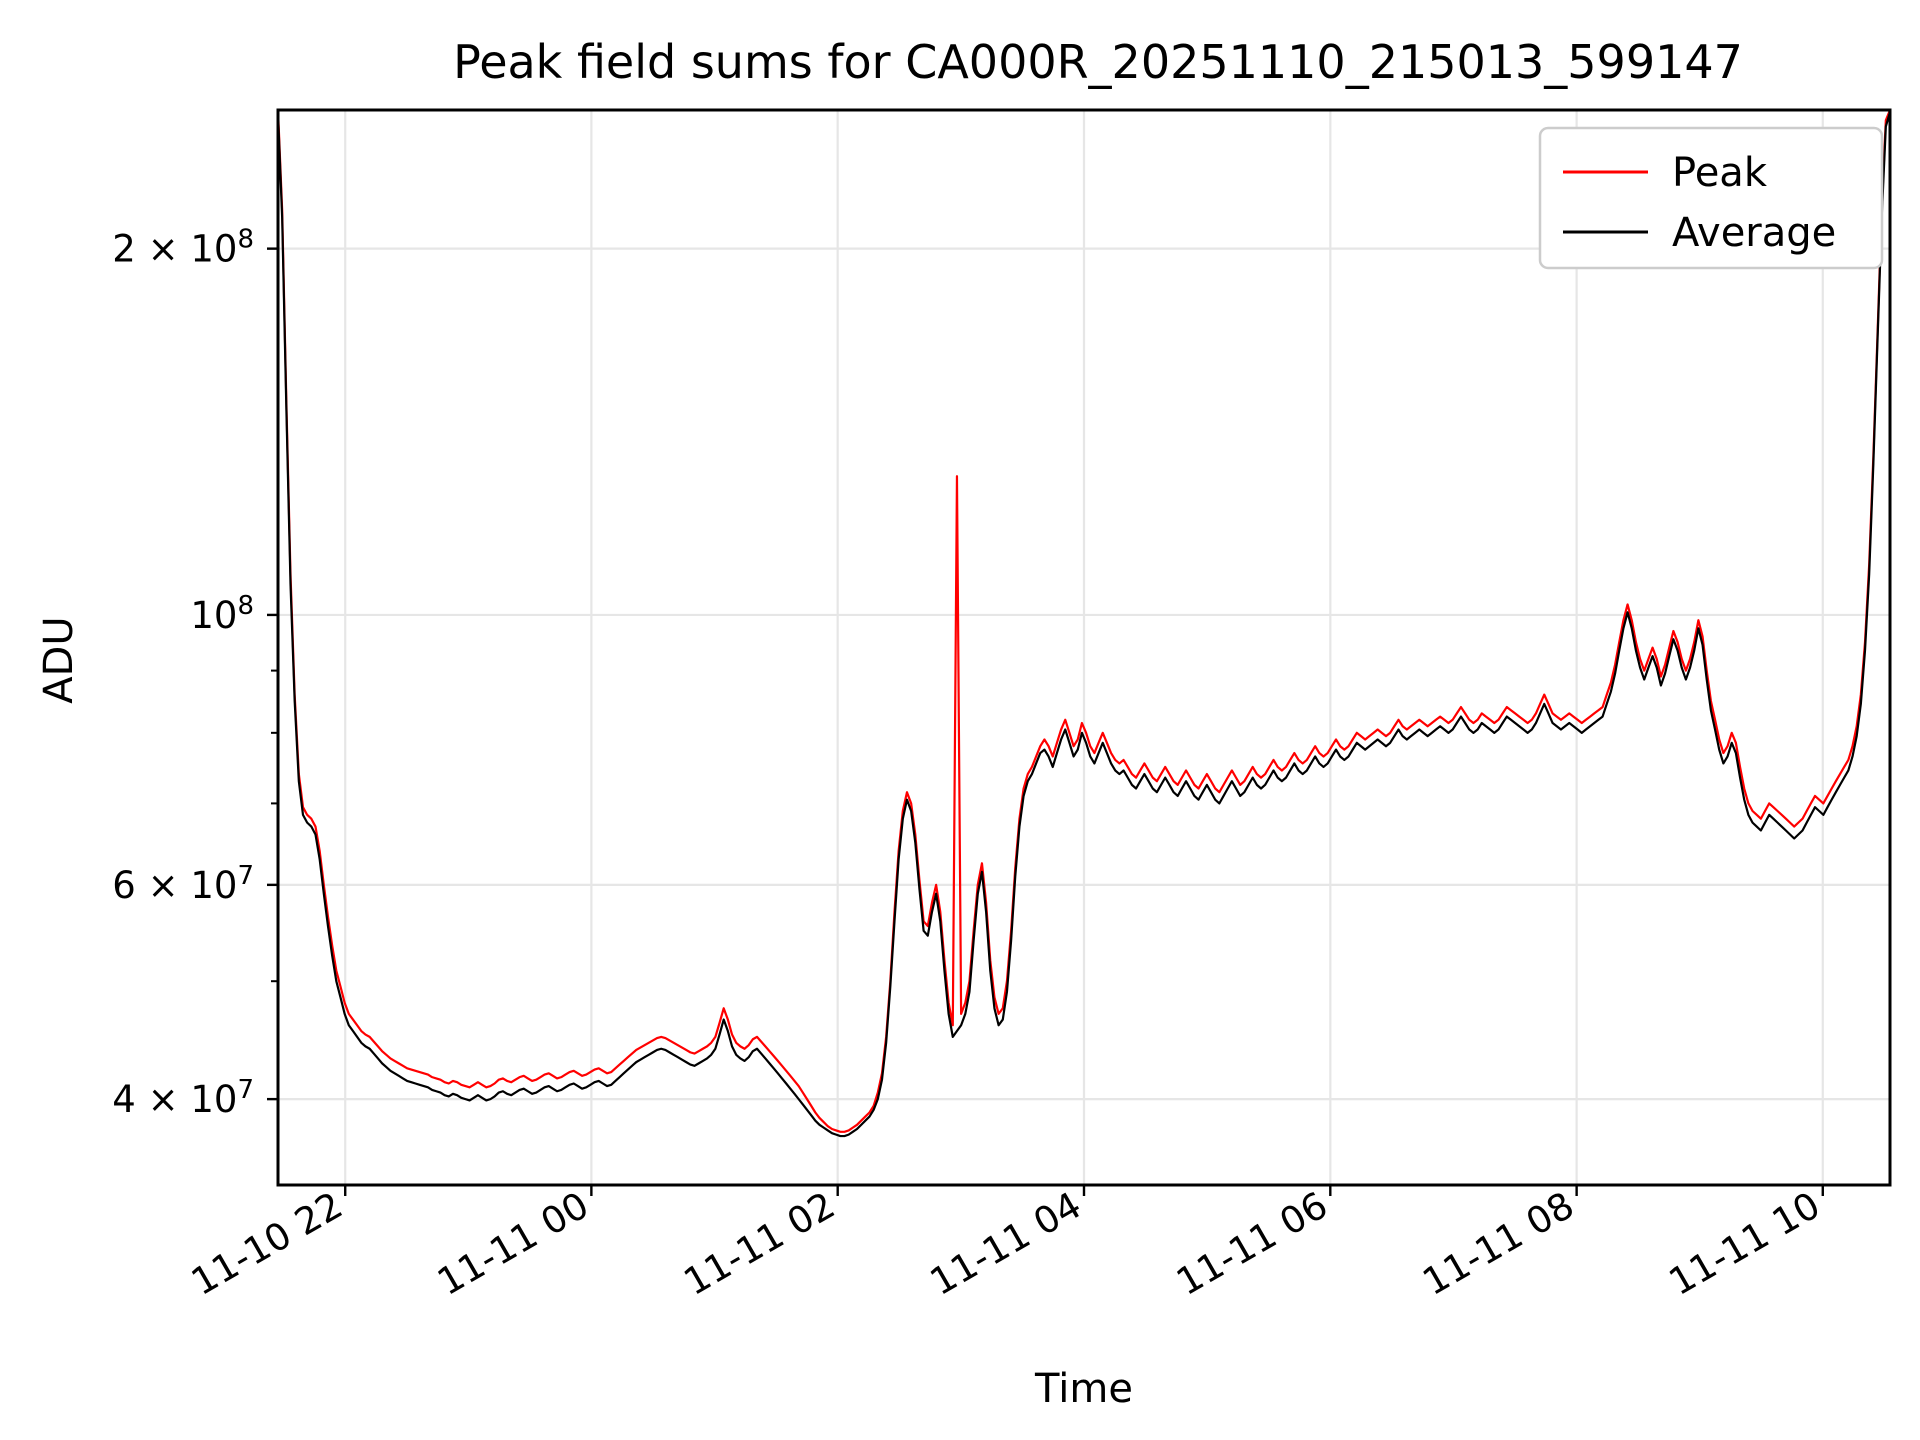 This screenshot has height=1440, width=1920. I want to click on x-axis-label: Time, so click(1083, 1389).